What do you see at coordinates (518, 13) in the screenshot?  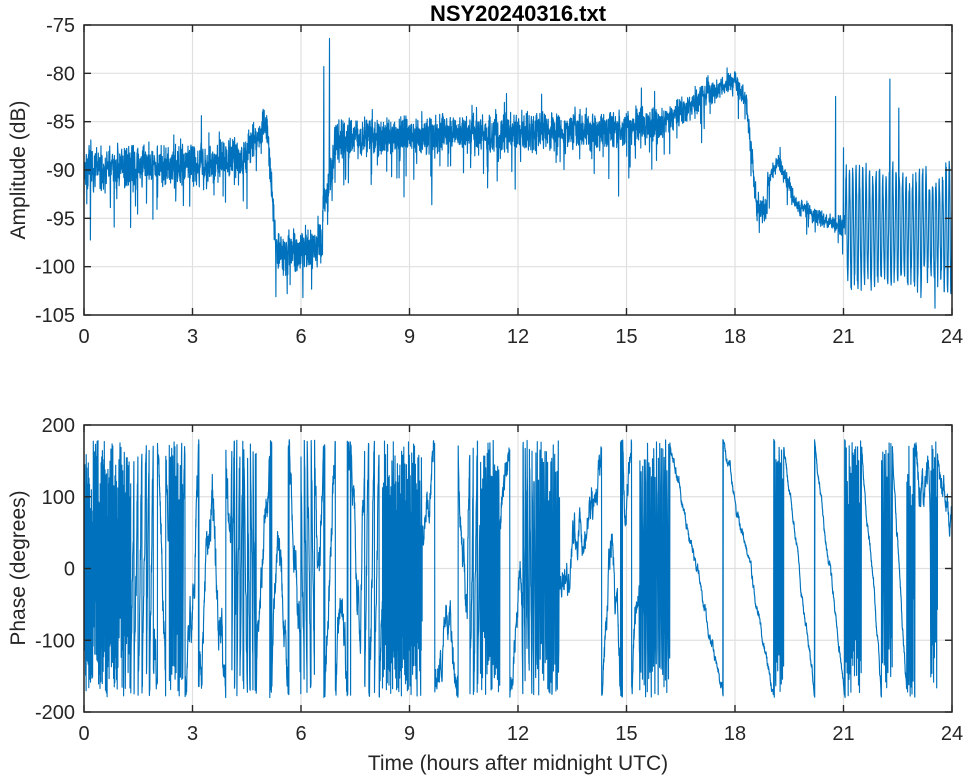 I see `plot-title: NSY20240316.txt` at bounding box center [518, 13].